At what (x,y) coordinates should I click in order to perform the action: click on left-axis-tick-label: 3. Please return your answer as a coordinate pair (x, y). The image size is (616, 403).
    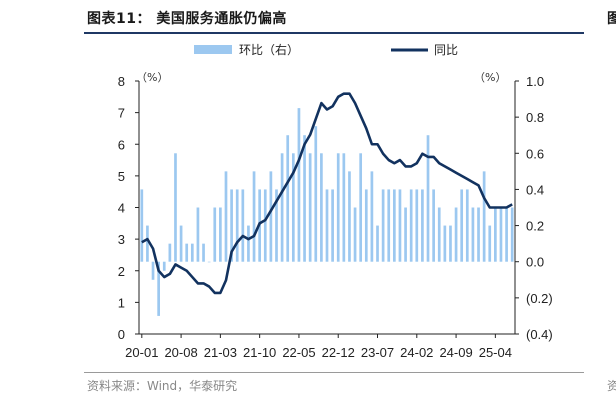
    Looking at the image, I should click on (121, 239).